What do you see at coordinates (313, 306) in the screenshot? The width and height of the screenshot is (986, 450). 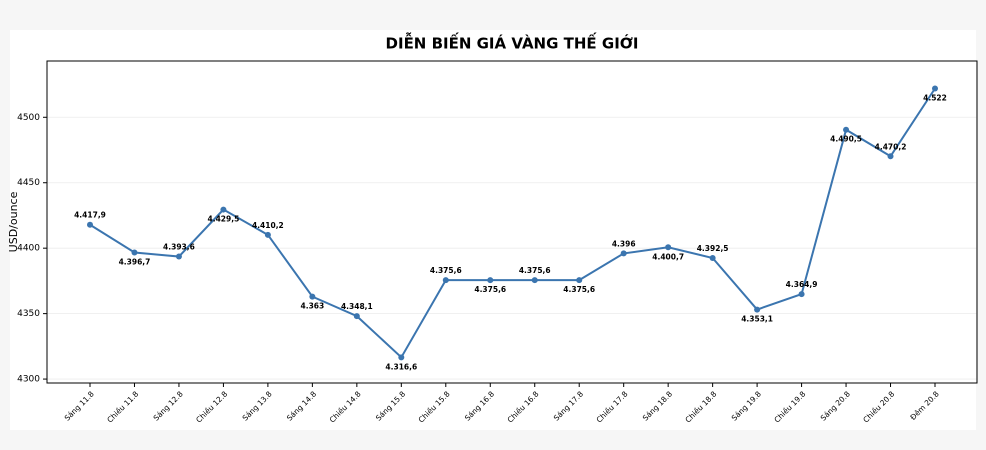 I see `value-label: 4.363` at bounding box center [313, 306].